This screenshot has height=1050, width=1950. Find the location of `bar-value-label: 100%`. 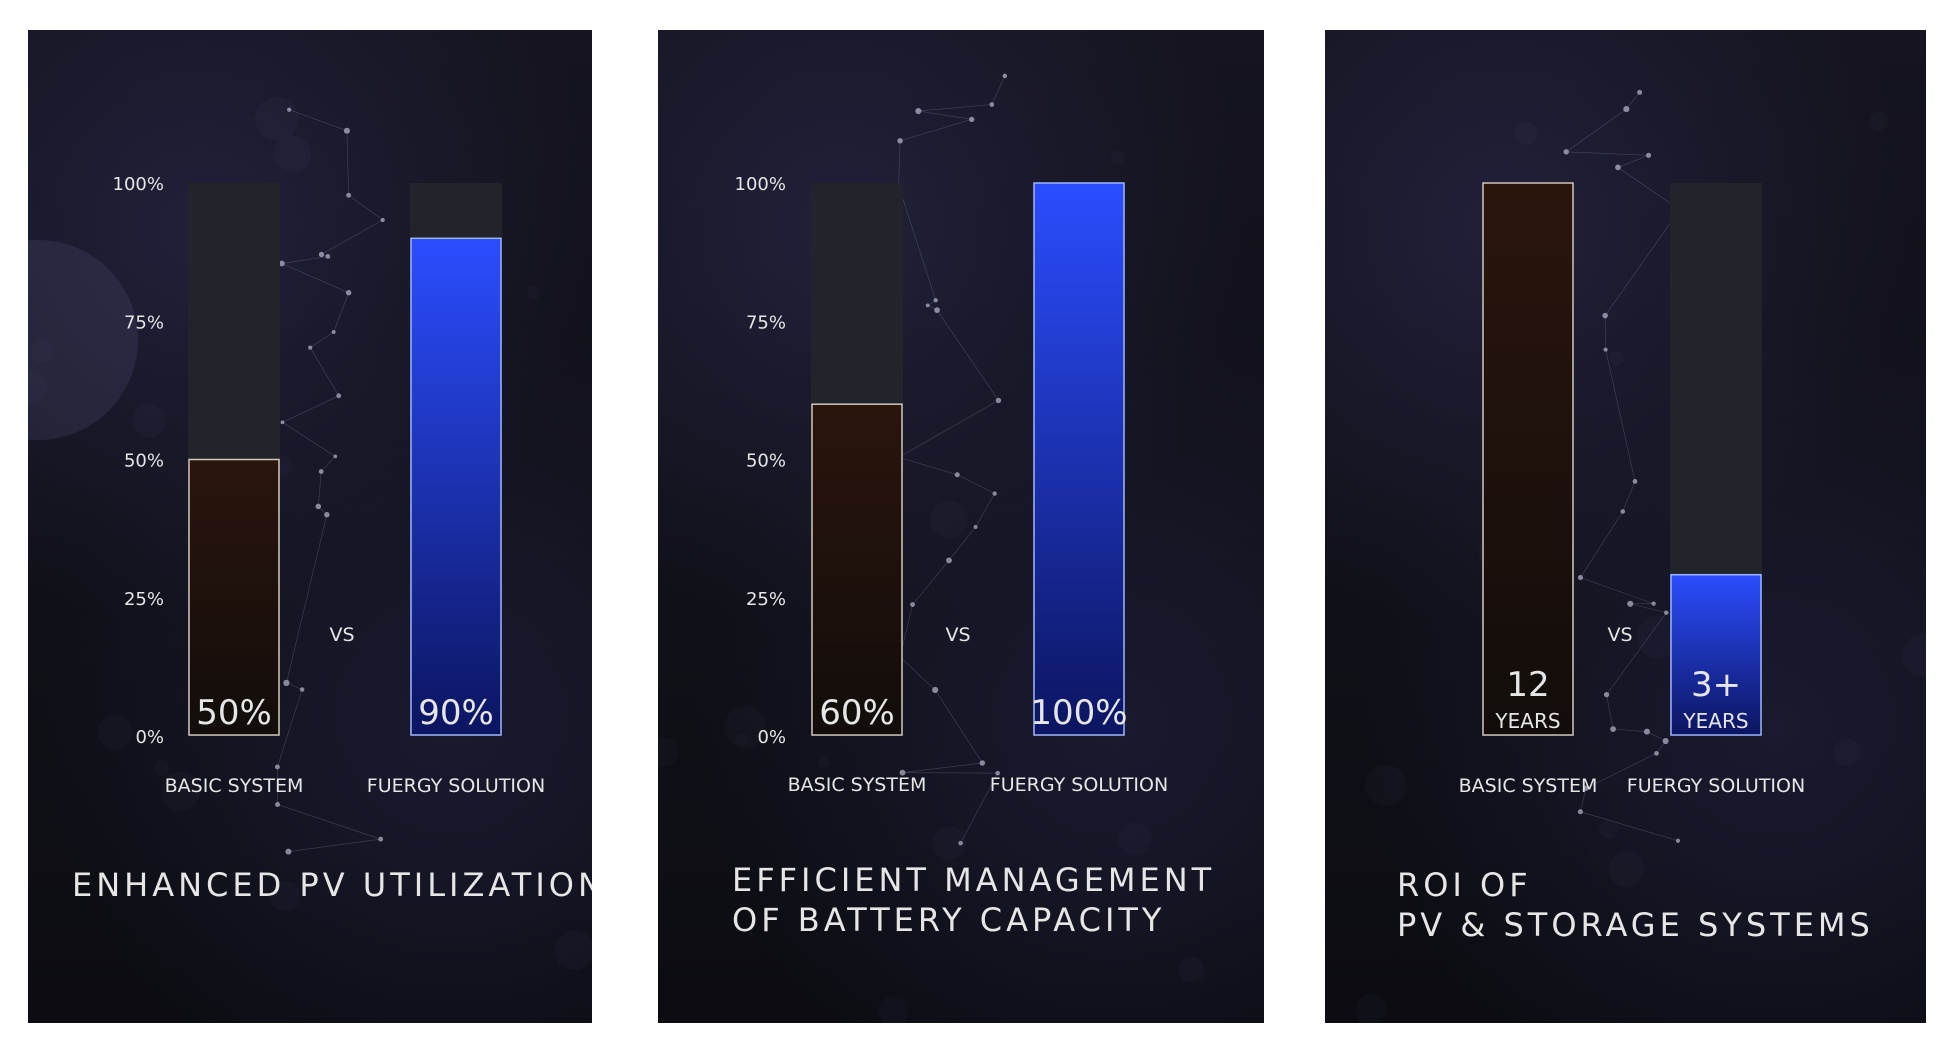

bar-value-label: 100% is located at coordinates (1078, 713).